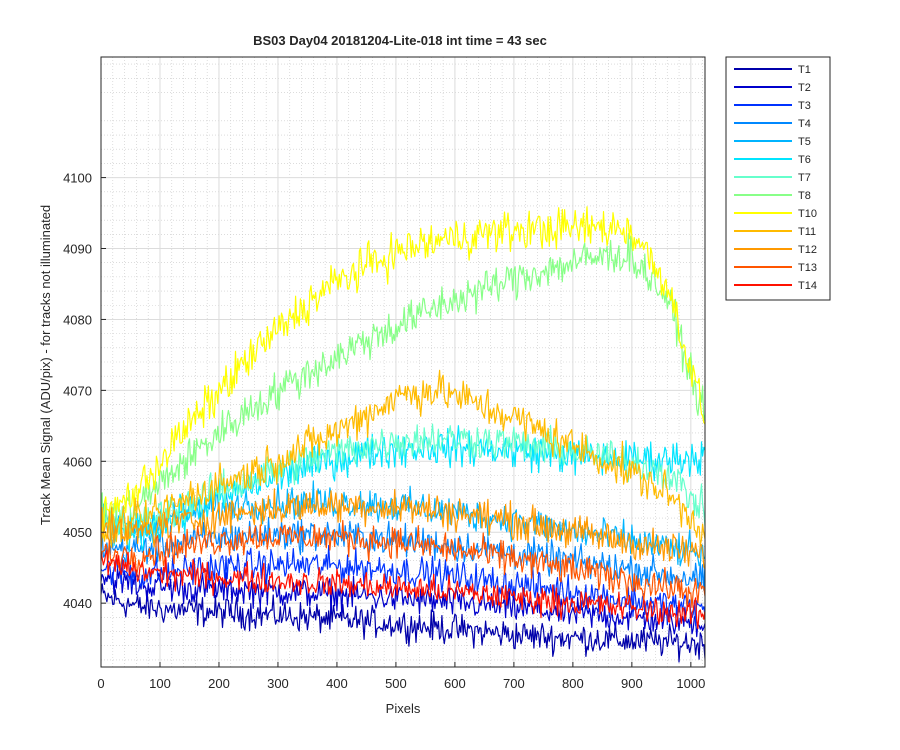  I want to click on legend-label: T12, so click(807, 250).